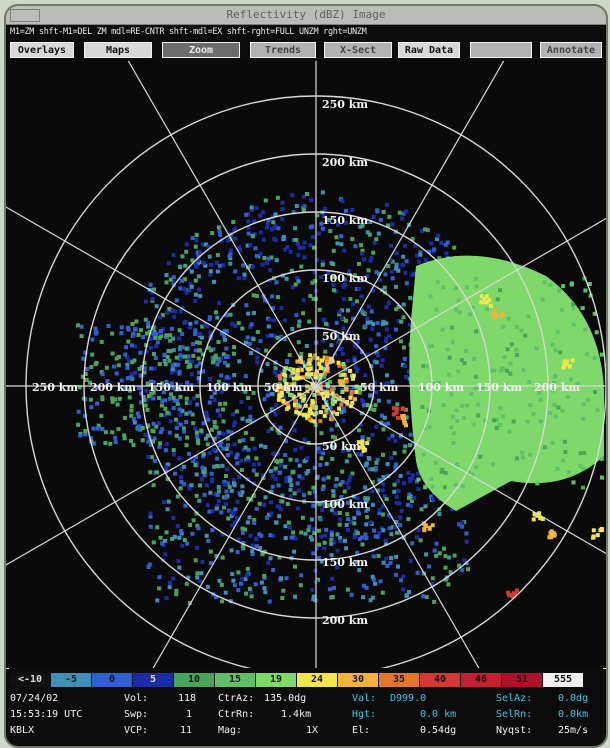 The width and height of the screenshot is (610, 748). What do you see at coordinates (358, 50) in the screenshot?
I see `toolbar-button-x-sect: X-Sect` at bounding box center [358, 50].